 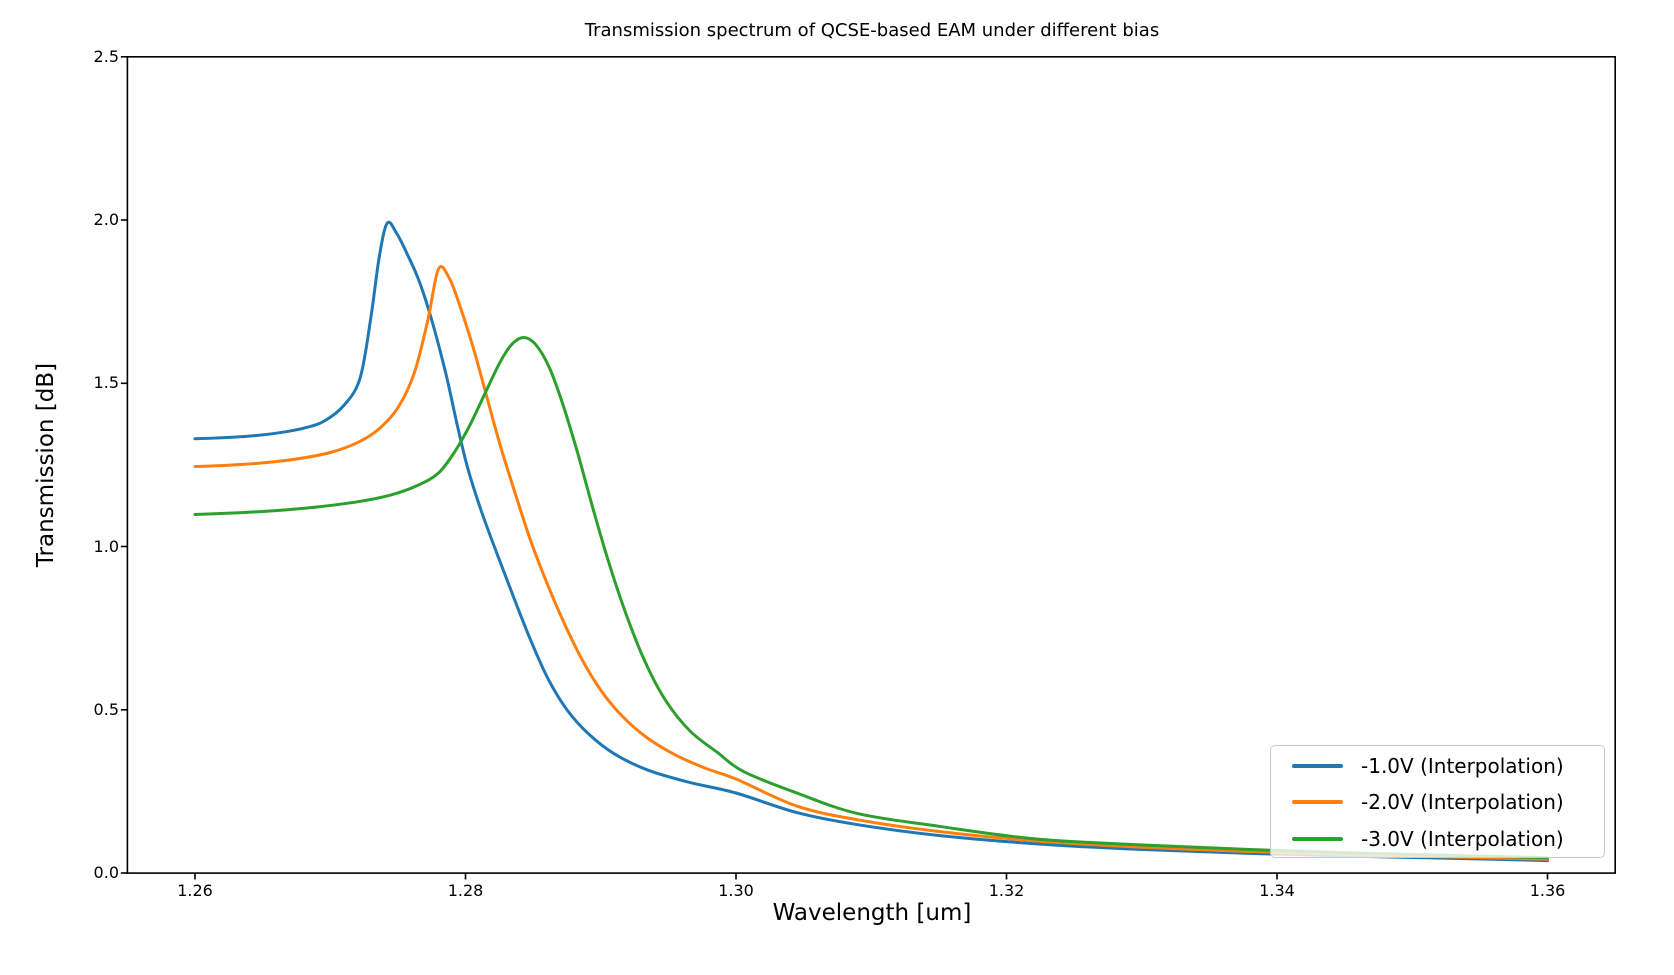 What do you see at coordinates (106, 219) in the screenshot?
I see `y-tick-label: 2.0` at bounding box center [106, 219].